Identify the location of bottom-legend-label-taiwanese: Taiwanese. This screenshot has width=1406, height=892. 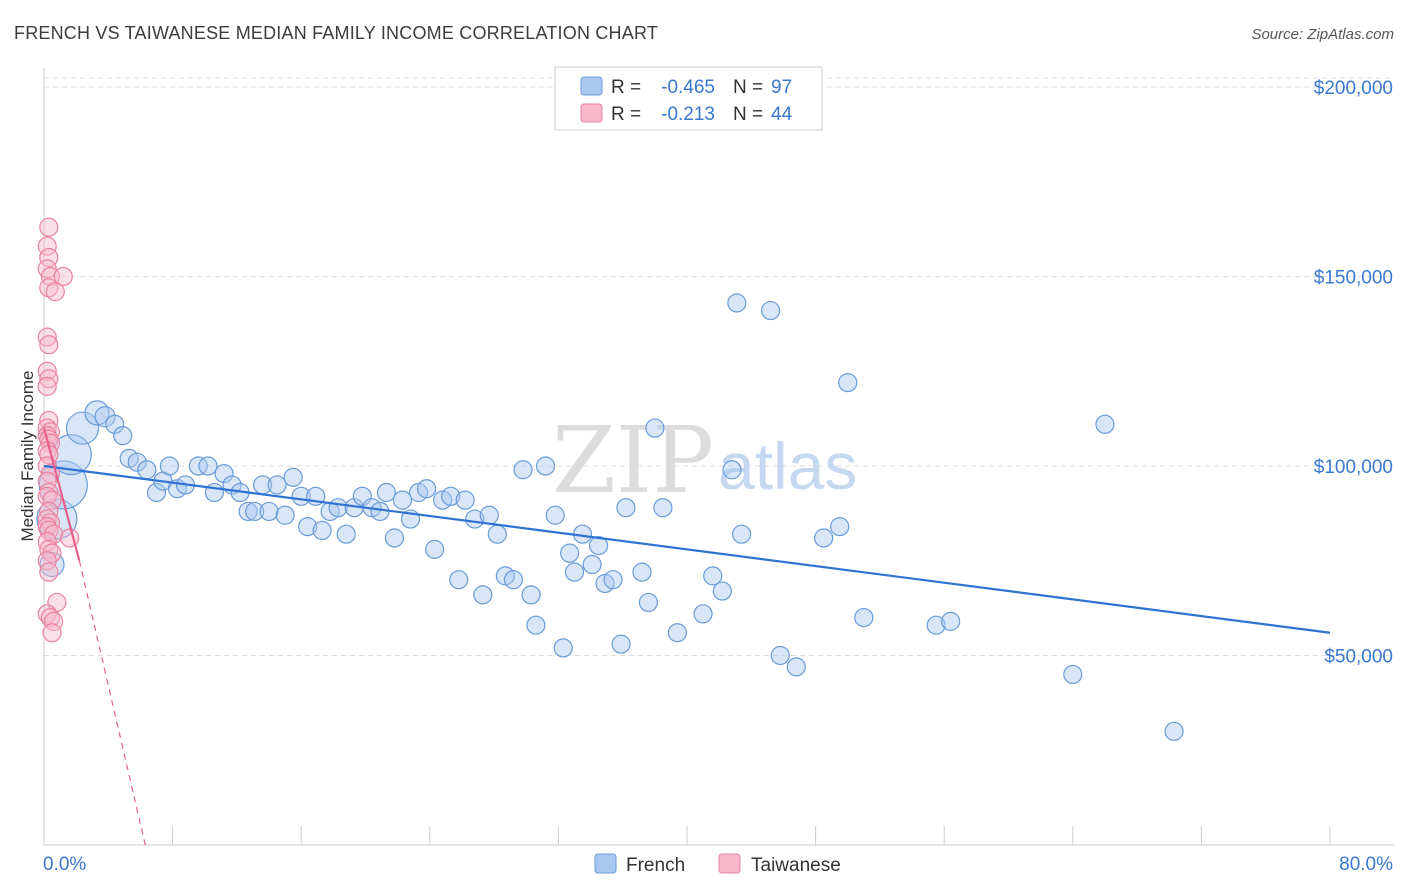
(796, 865).